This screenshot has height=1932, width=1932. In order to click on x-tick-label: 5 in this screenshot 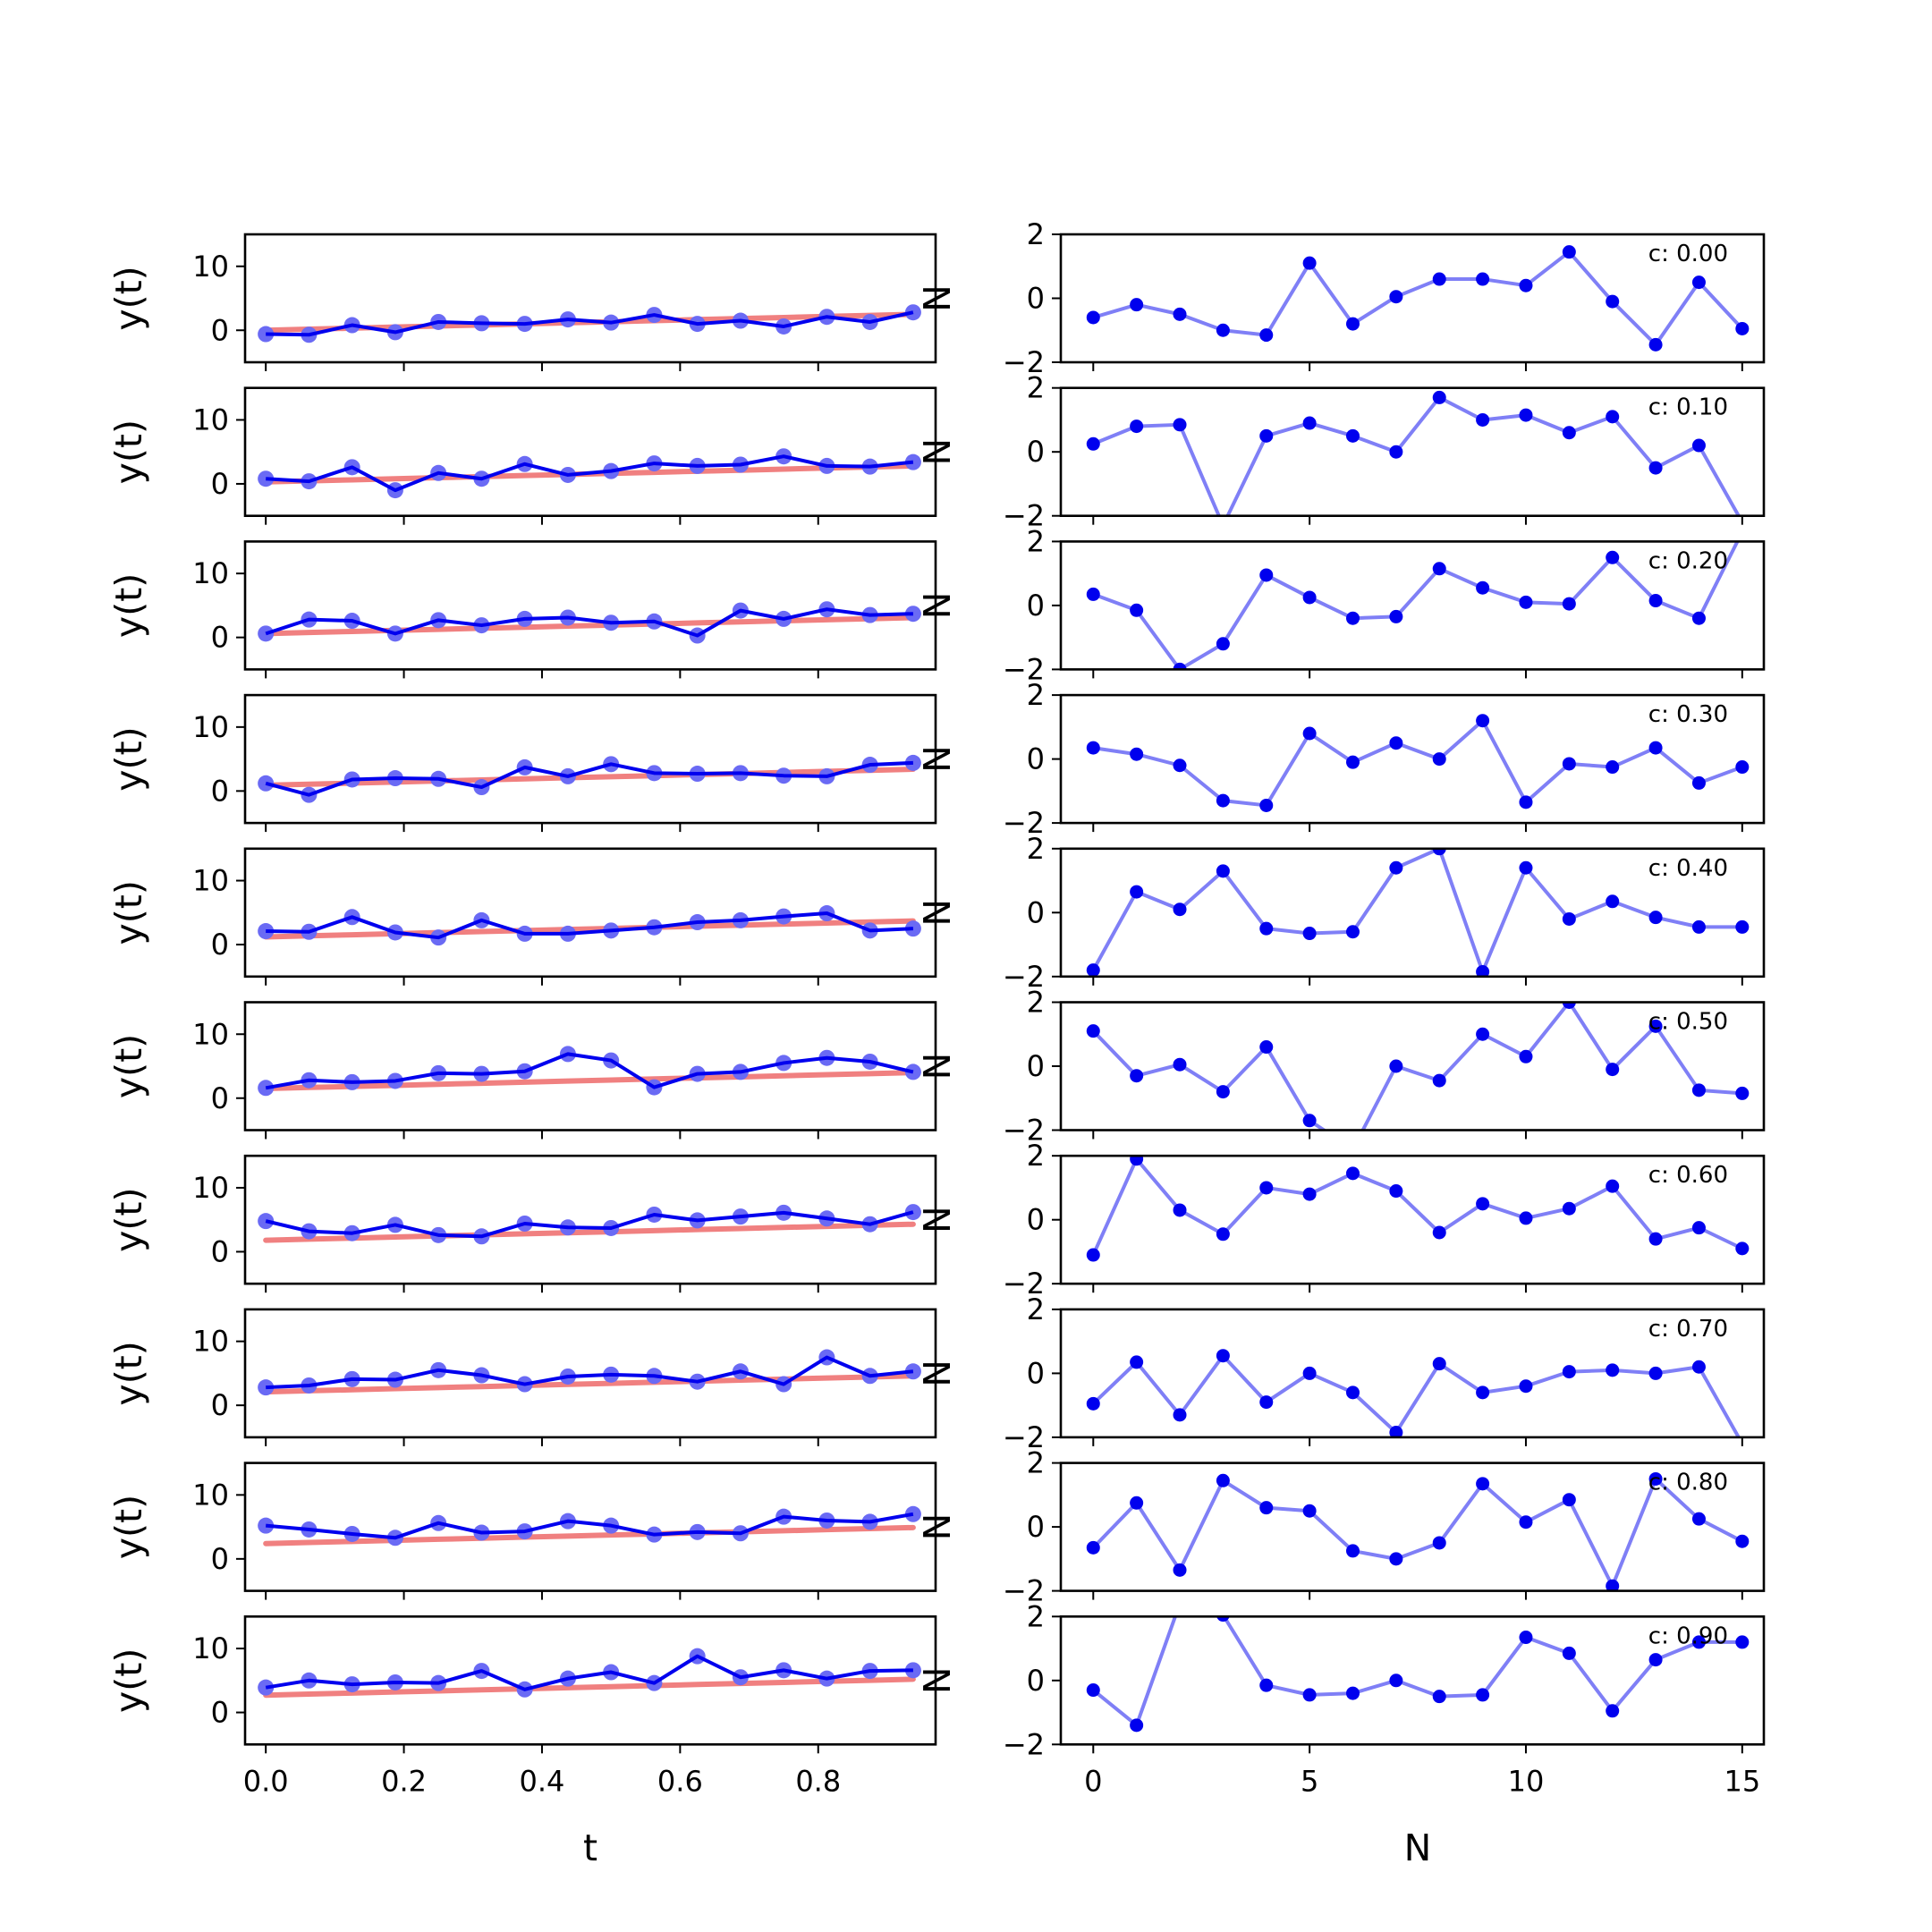, I will do `click(1309, 1781)`.